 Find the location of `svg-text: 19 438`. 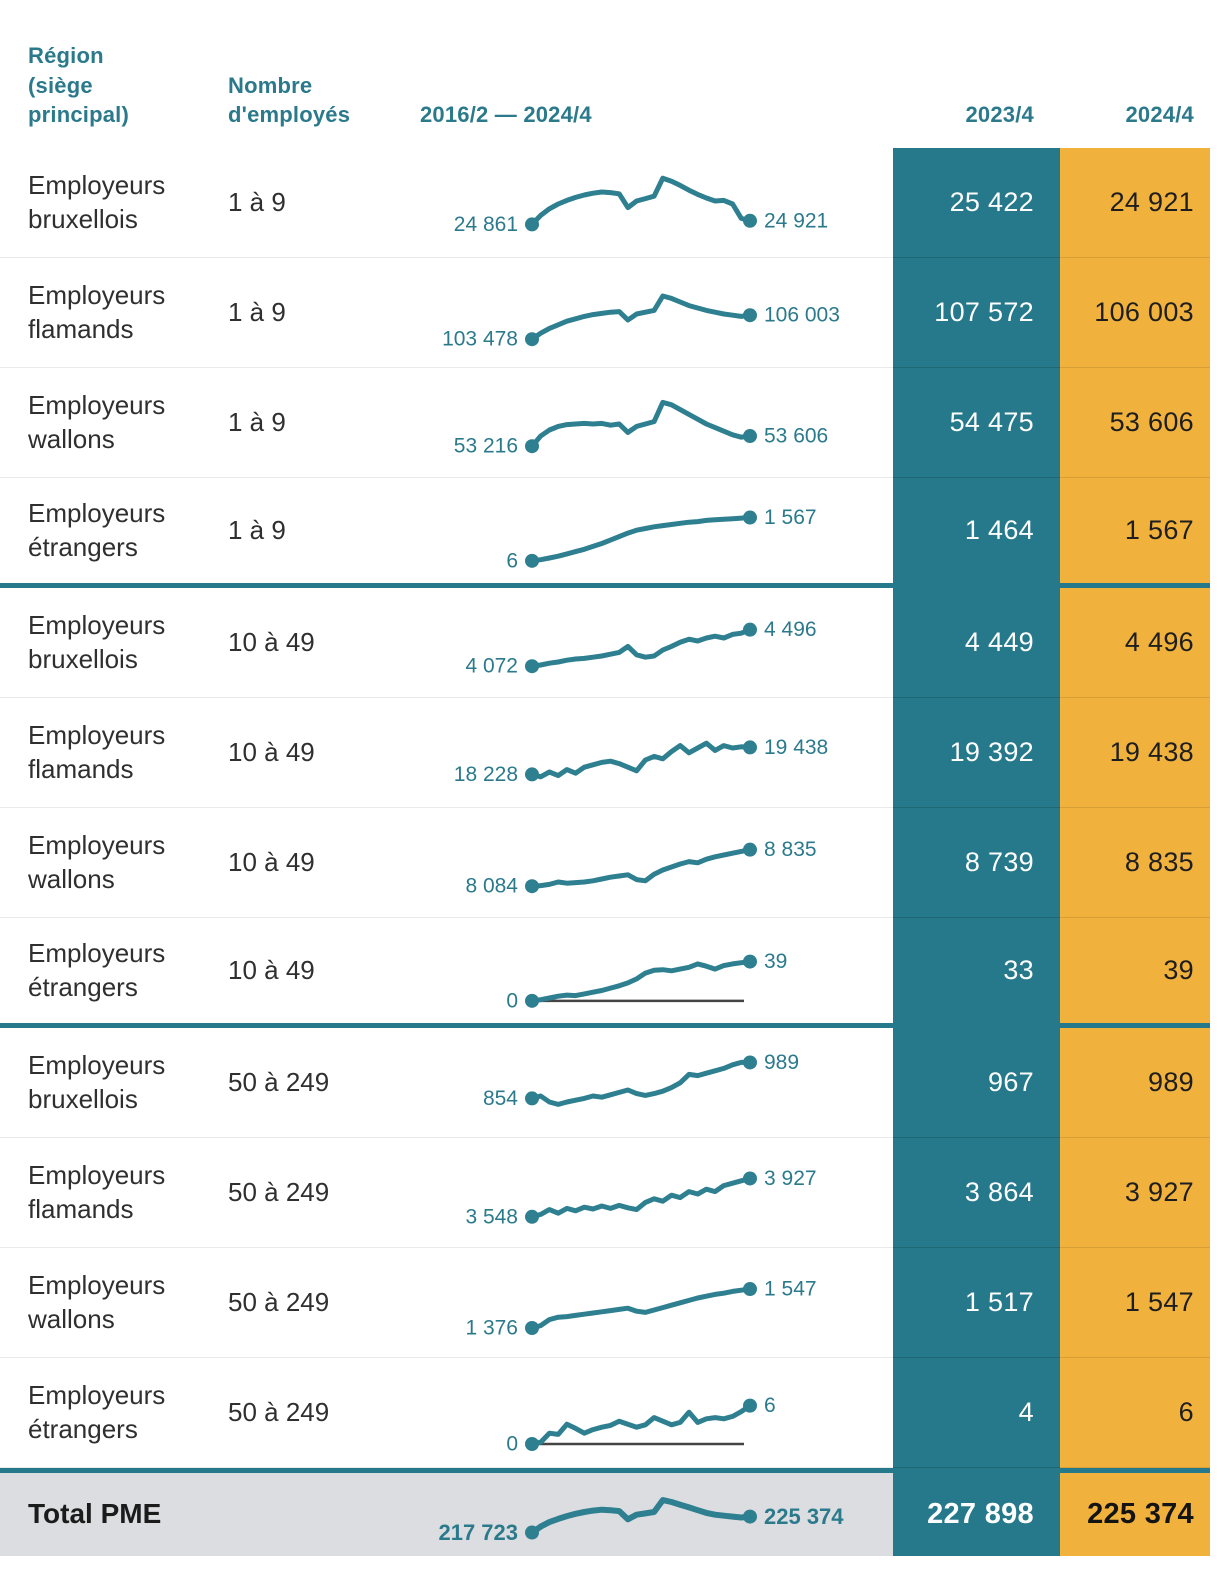

svg-text: 19 438 is located at coordinates (796, 747).